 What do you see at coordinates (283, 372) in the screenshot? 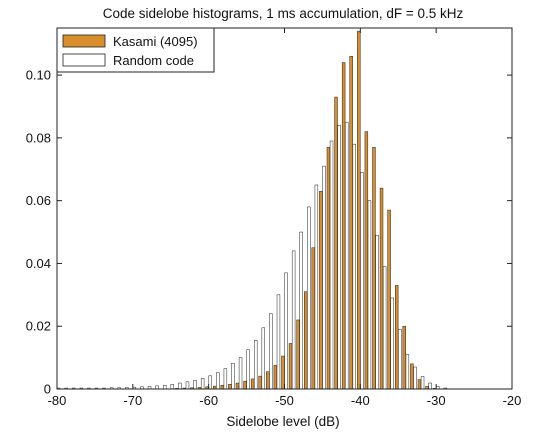
I see `bar-kasami-m50` at bounding box center [283, 372].